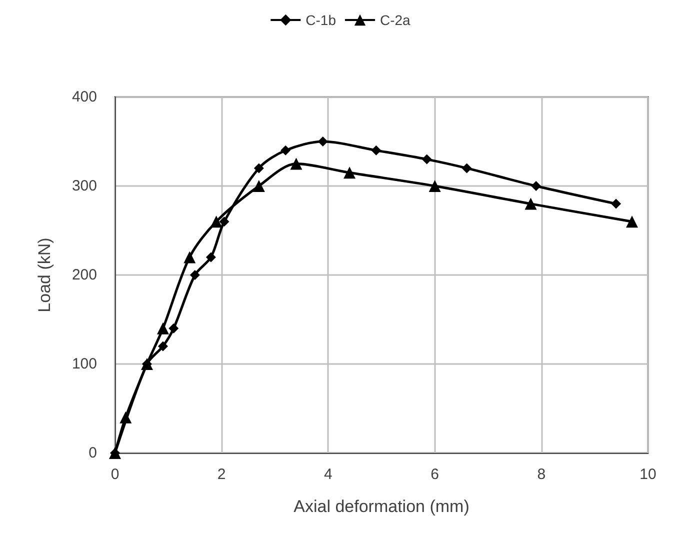 The height and width of the screenshot is (548, 680). I want to click on y-tick-label: 100, so click(84, 364).